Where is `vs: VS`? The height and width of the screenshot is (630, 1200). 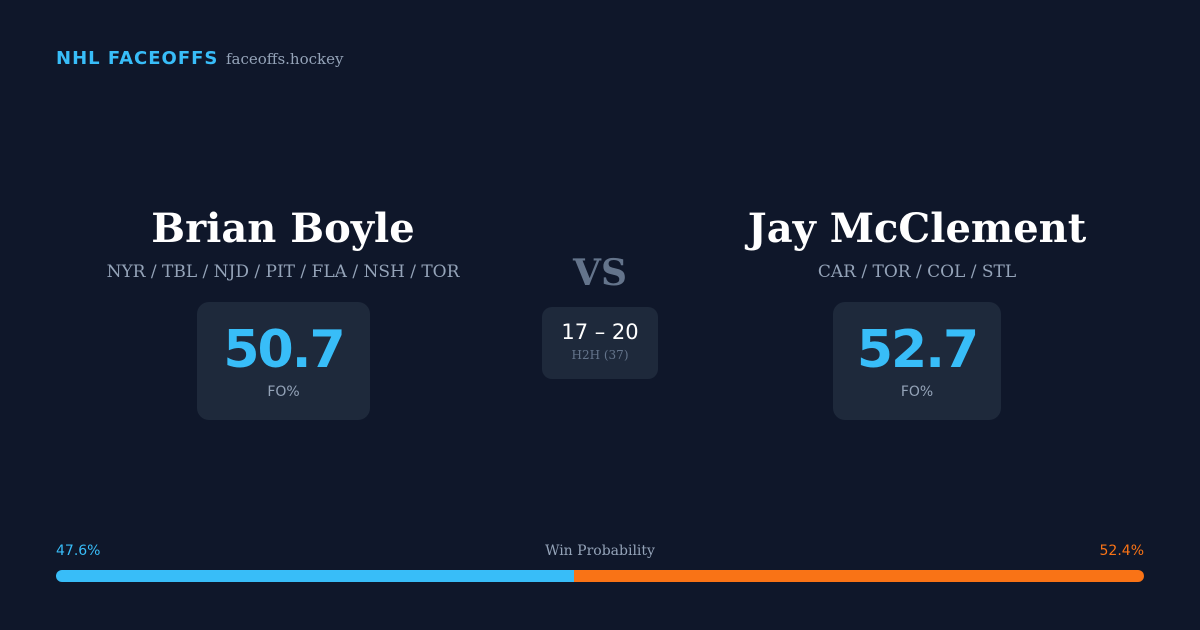
vs: VS is located at coordinates (600, 273).